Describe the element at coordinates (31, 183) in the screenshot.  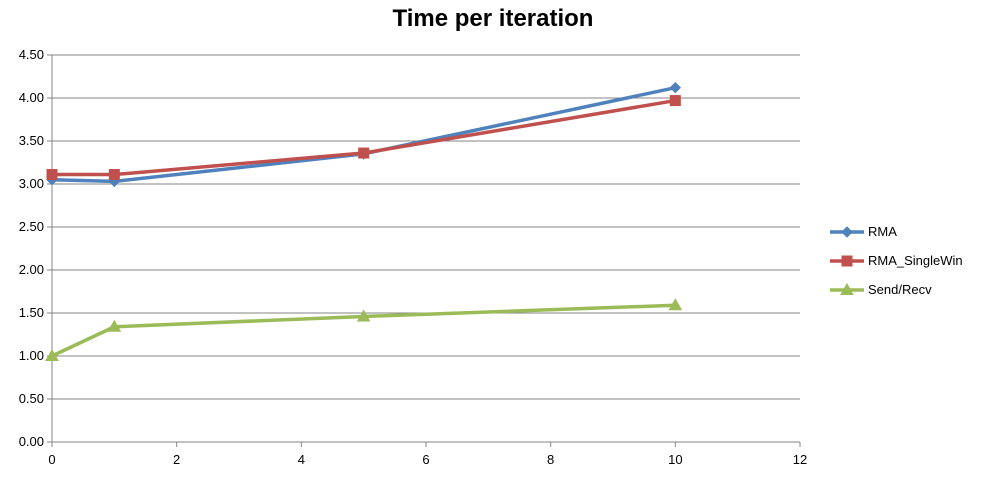
I see `y-tick-label: 3.00` at that location.